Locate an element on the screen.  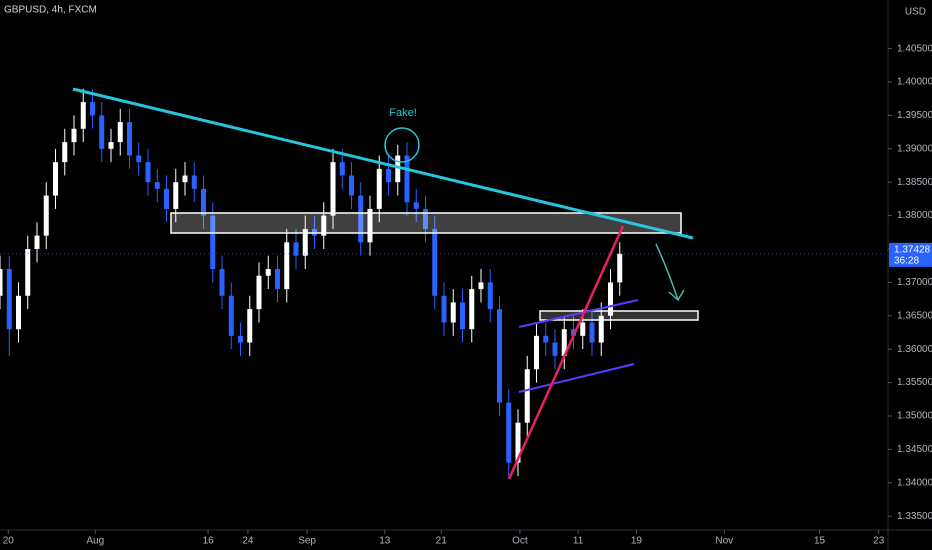
x-tick-label: Sep is located at coordinates (307, 541).